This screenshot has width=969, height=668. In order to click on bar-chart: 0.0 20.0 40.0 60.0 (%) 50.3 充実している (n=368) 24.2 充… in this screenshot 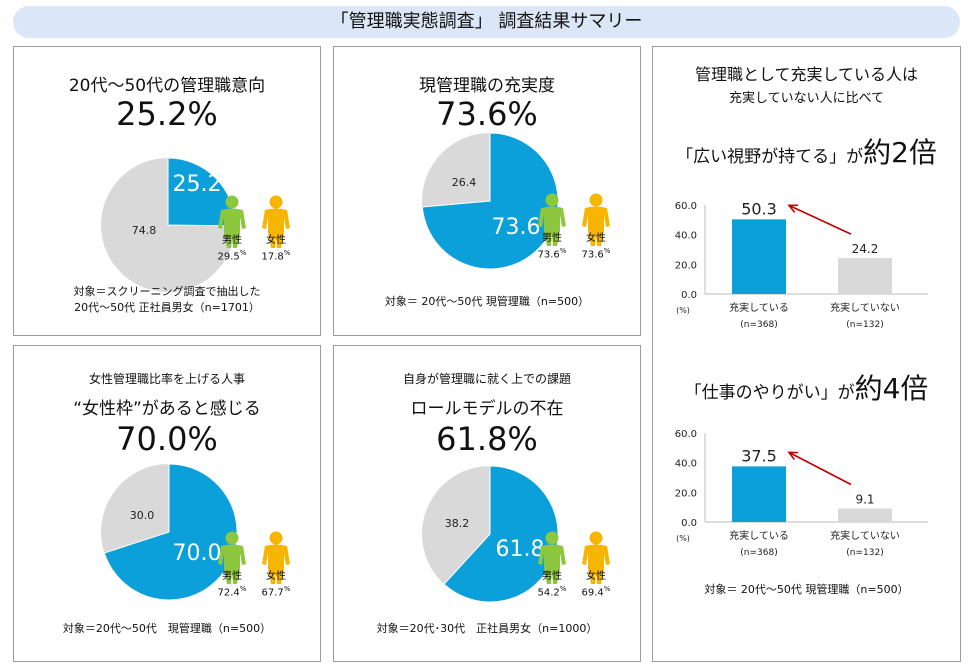, I will do `click(801, 264)`.